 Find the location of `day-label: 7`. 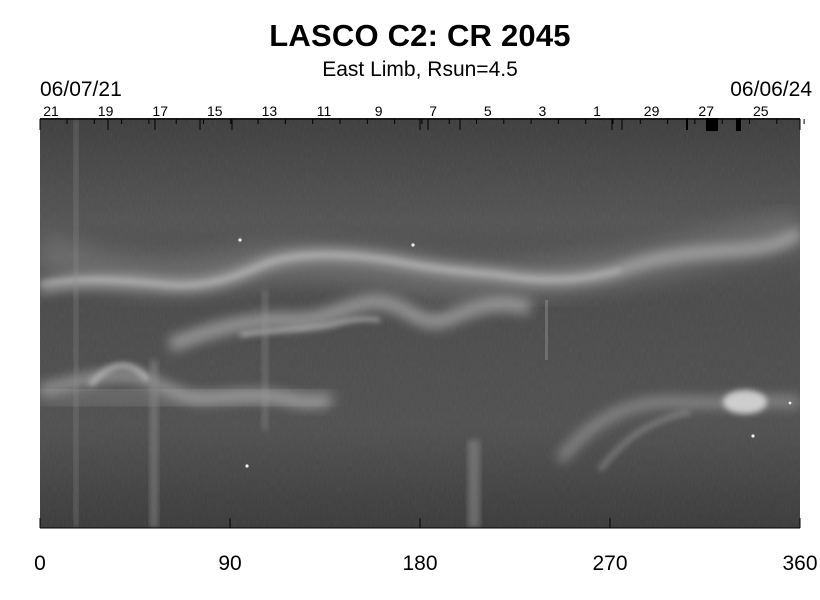

day-label: 7 is located at coordinates (433, 111).